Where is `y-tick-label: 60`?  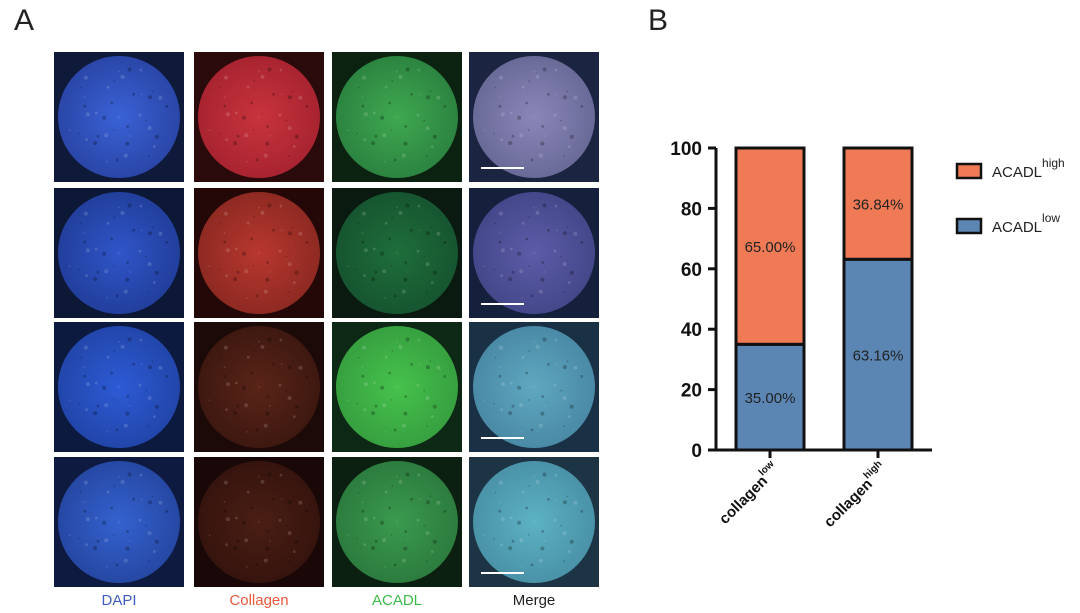
y-tick-label: 60 is located at coordinates (691, 270).